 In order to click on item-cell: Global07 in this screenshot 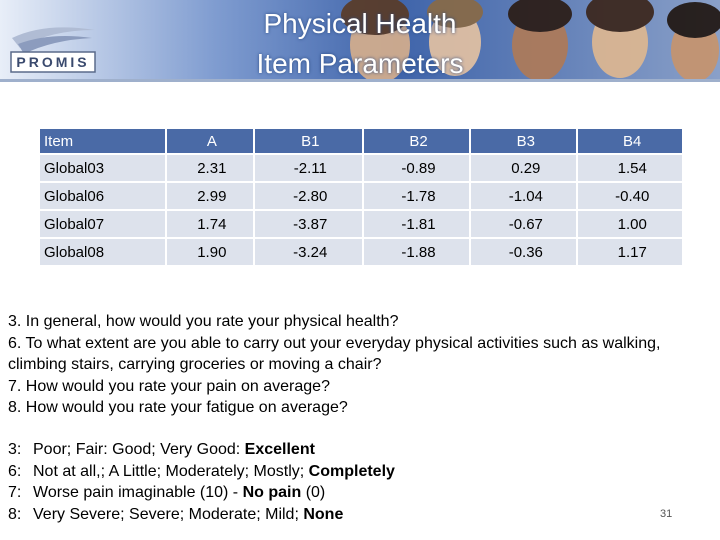, I will do `click(102, 224)`.